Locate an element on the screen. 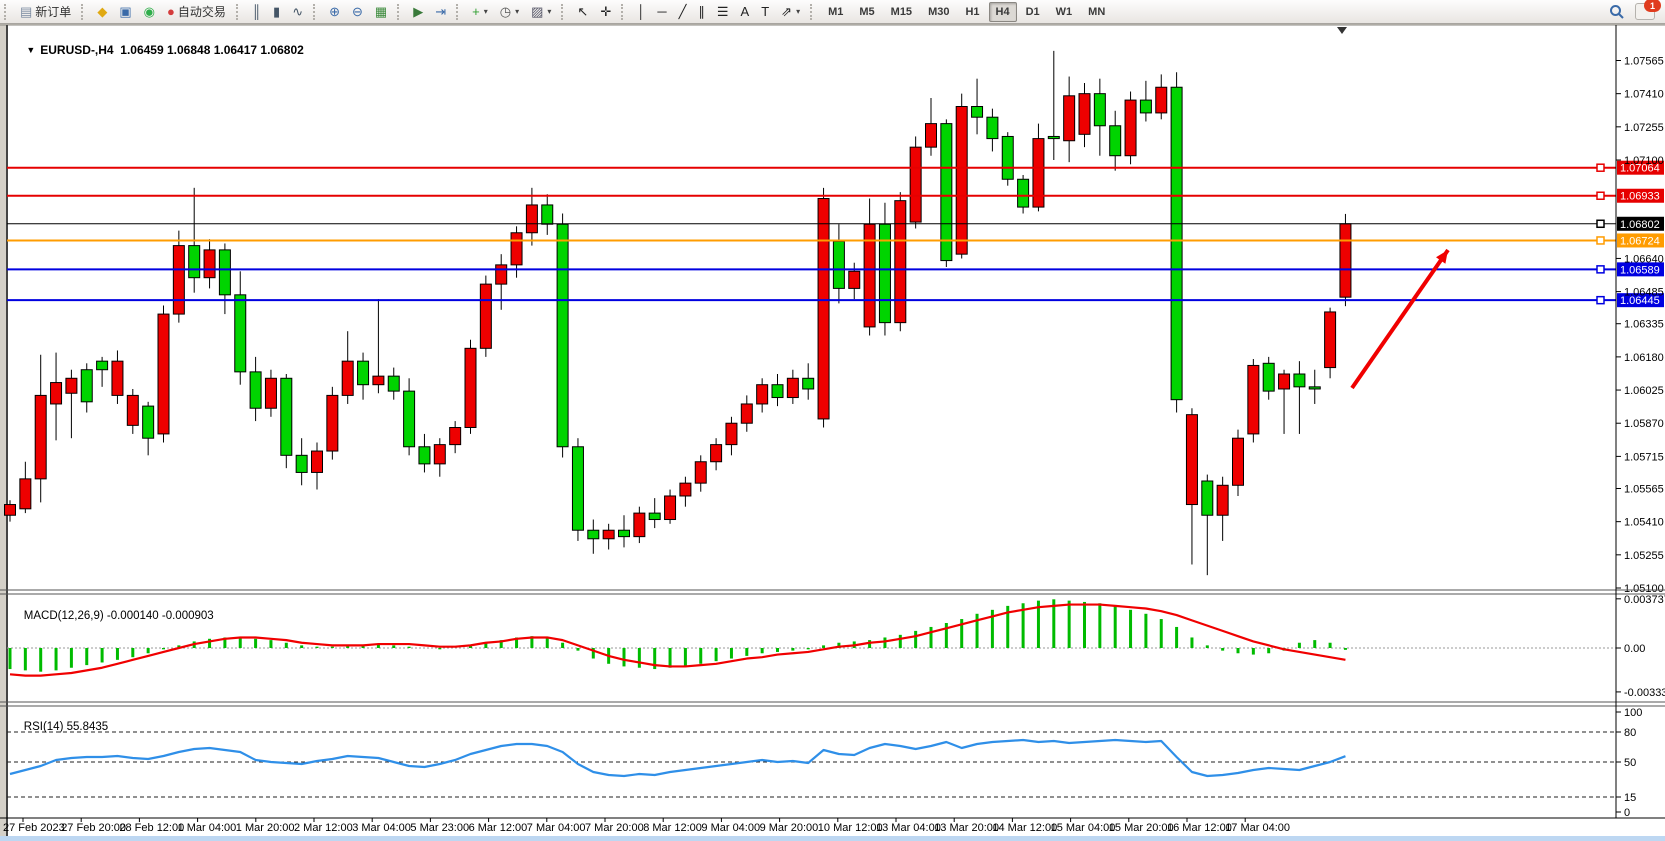 The image size is (1665, 841). signals-button: ◉ is located at coordinates (149, 12).